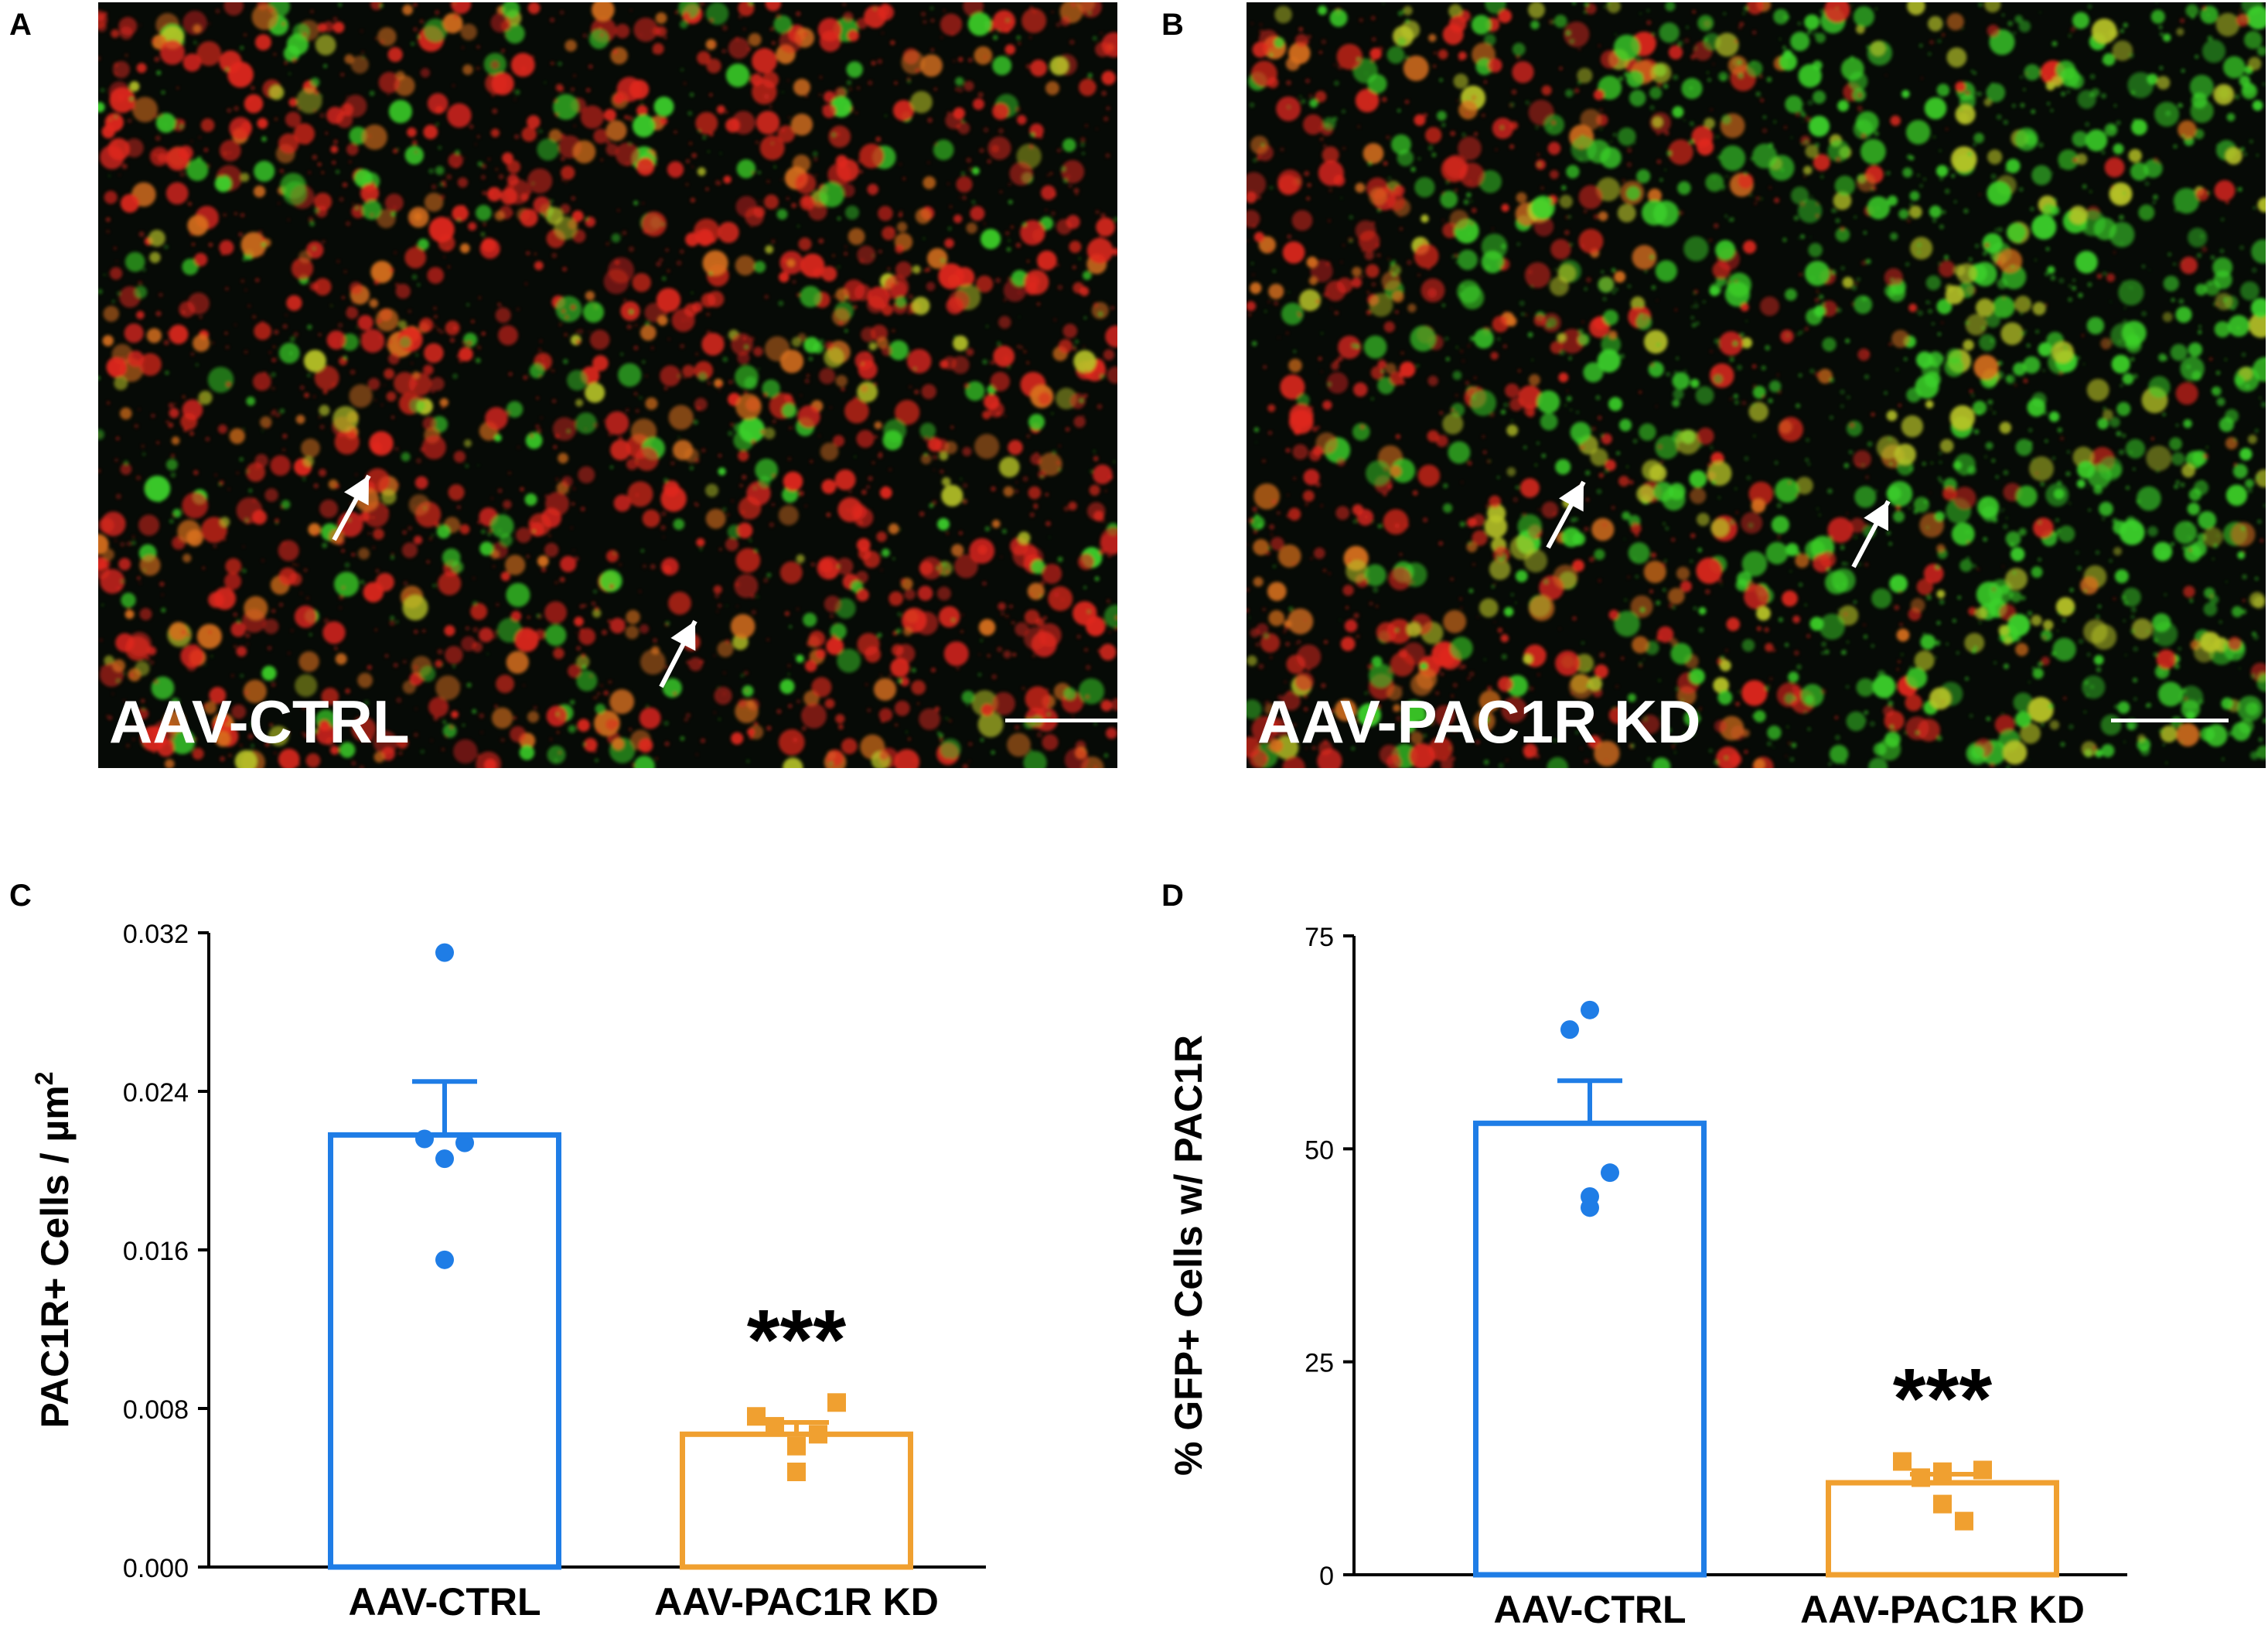  I want to click on micrograph-kd-label: AAV-PAC1R KD, so click(1479, 722).